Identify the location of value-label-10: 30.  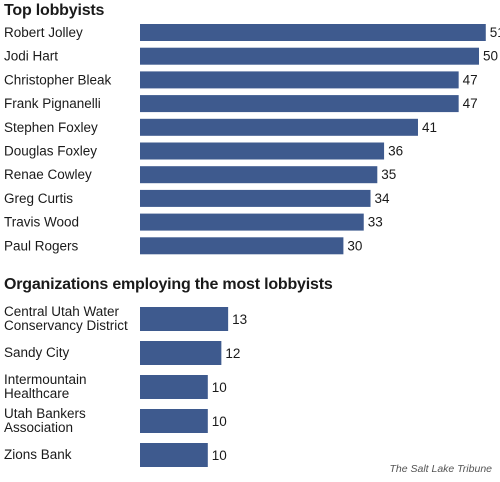
(354, 245).